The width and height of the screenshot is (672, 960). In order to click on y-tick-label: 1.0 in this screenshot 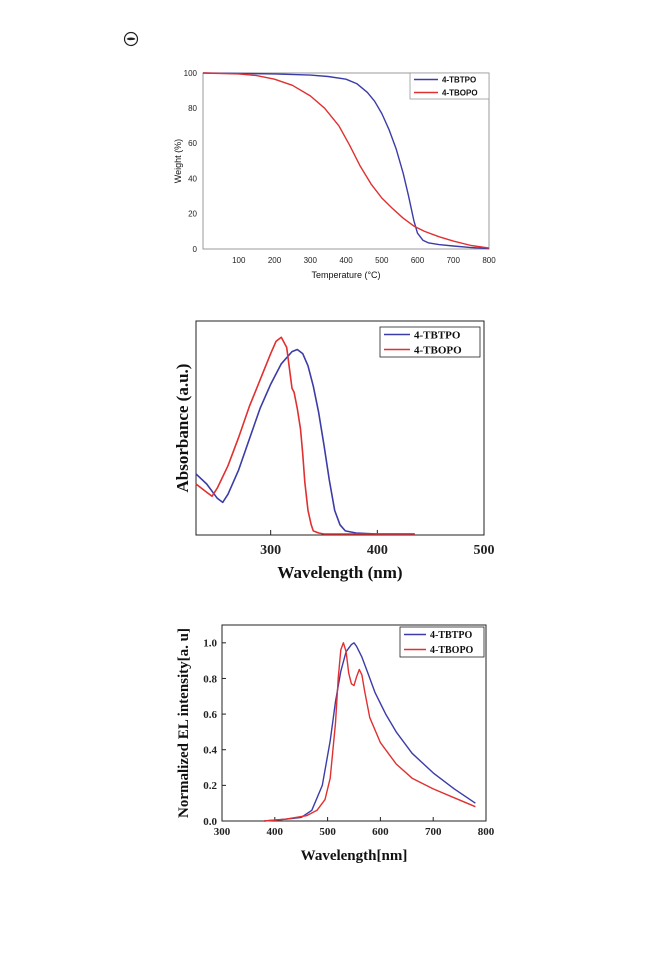, I will do `click(210, 644)`.